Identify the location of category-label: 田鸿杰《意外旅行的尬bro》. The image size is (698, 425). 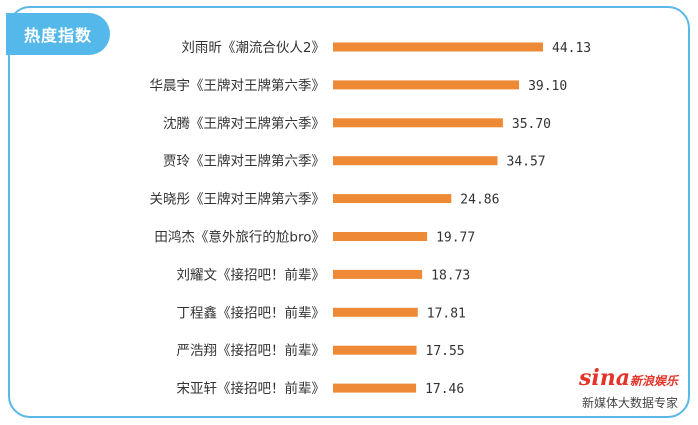
(239, 237).